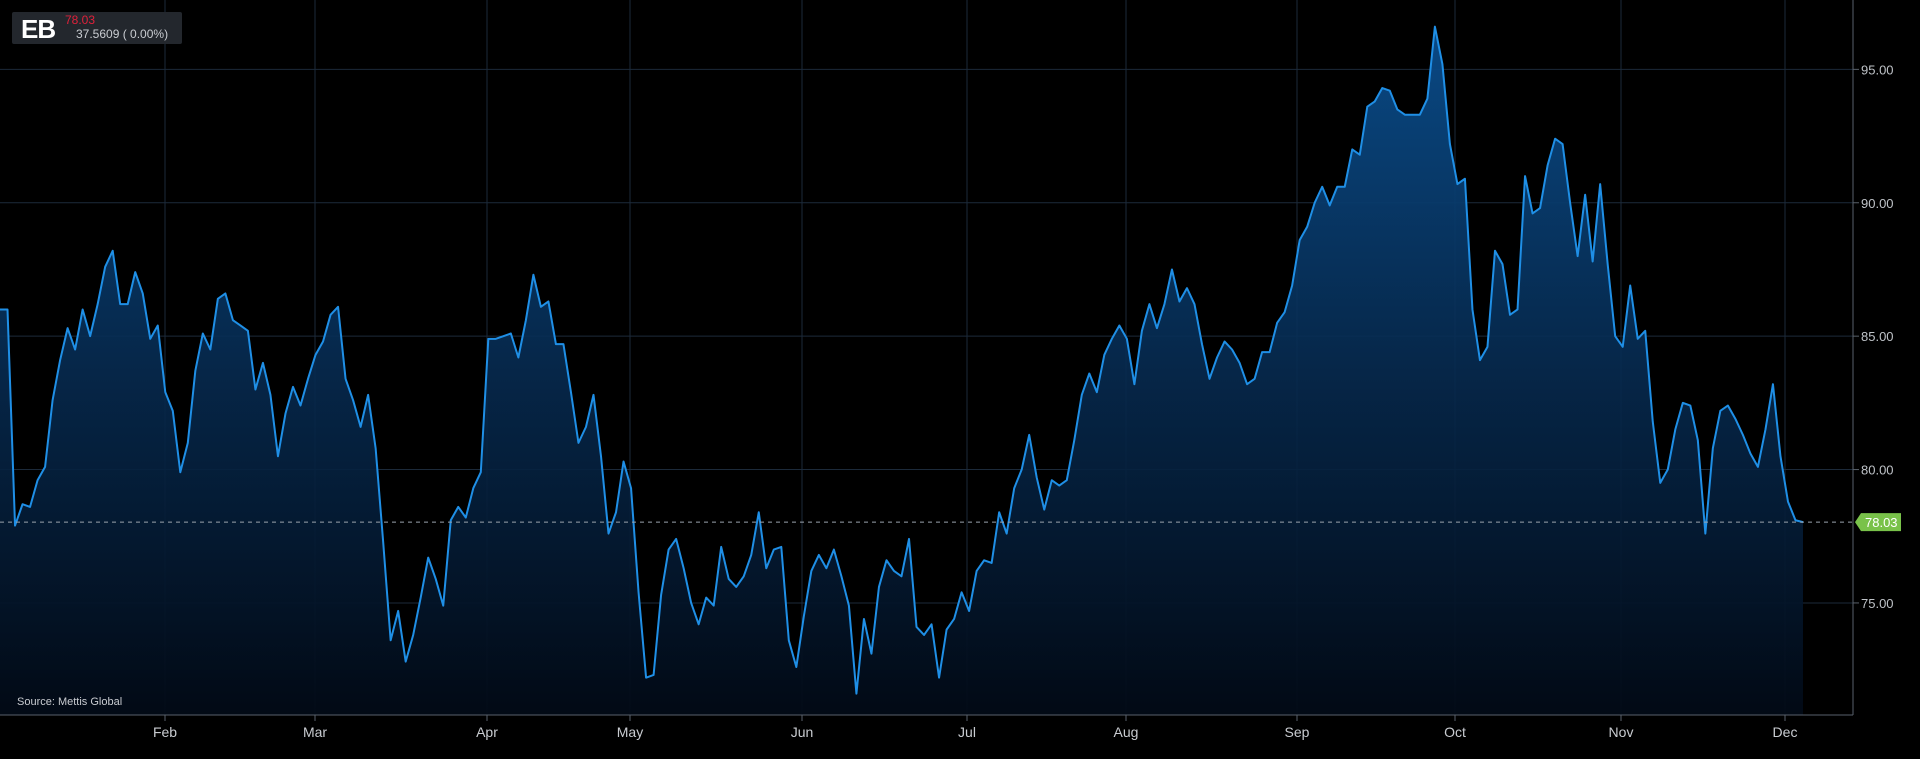 The image size is (1920, 759). What do you see at coordinates (1877, 203) in the screenshot?
I see `y-tick-label: 90.00` at bounding box center [1877, 203].